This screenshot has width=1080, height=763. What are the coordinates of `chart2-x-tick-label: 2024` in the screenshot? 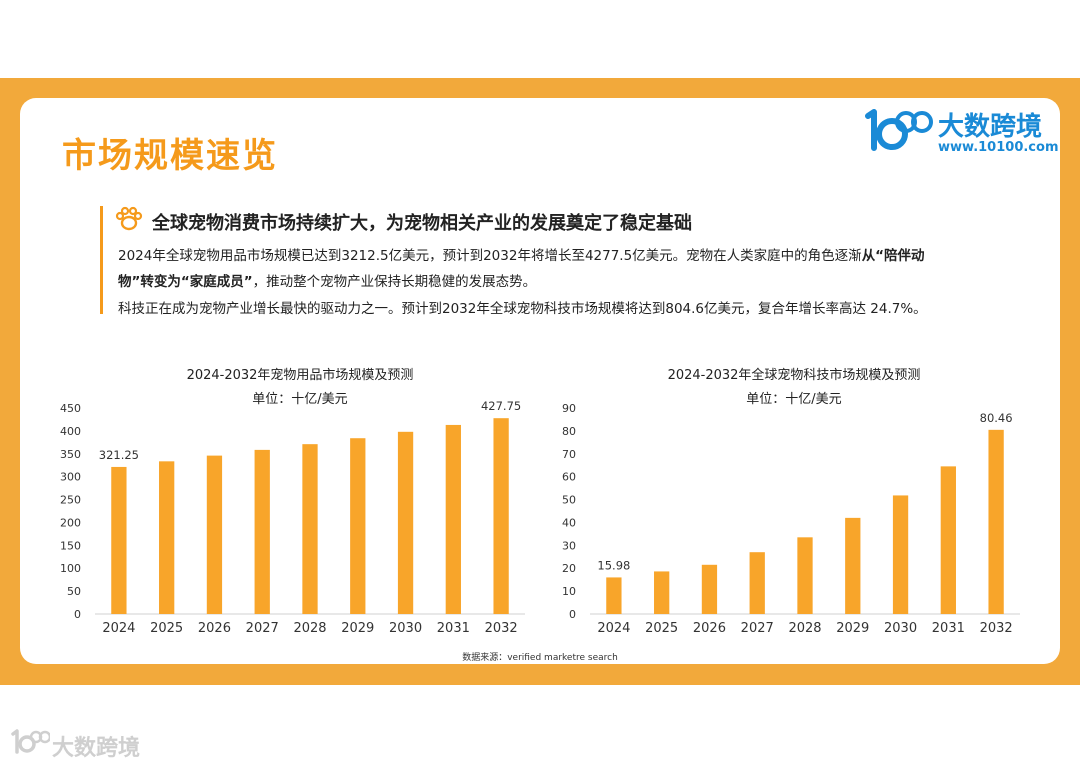 It's located at (613, 628).